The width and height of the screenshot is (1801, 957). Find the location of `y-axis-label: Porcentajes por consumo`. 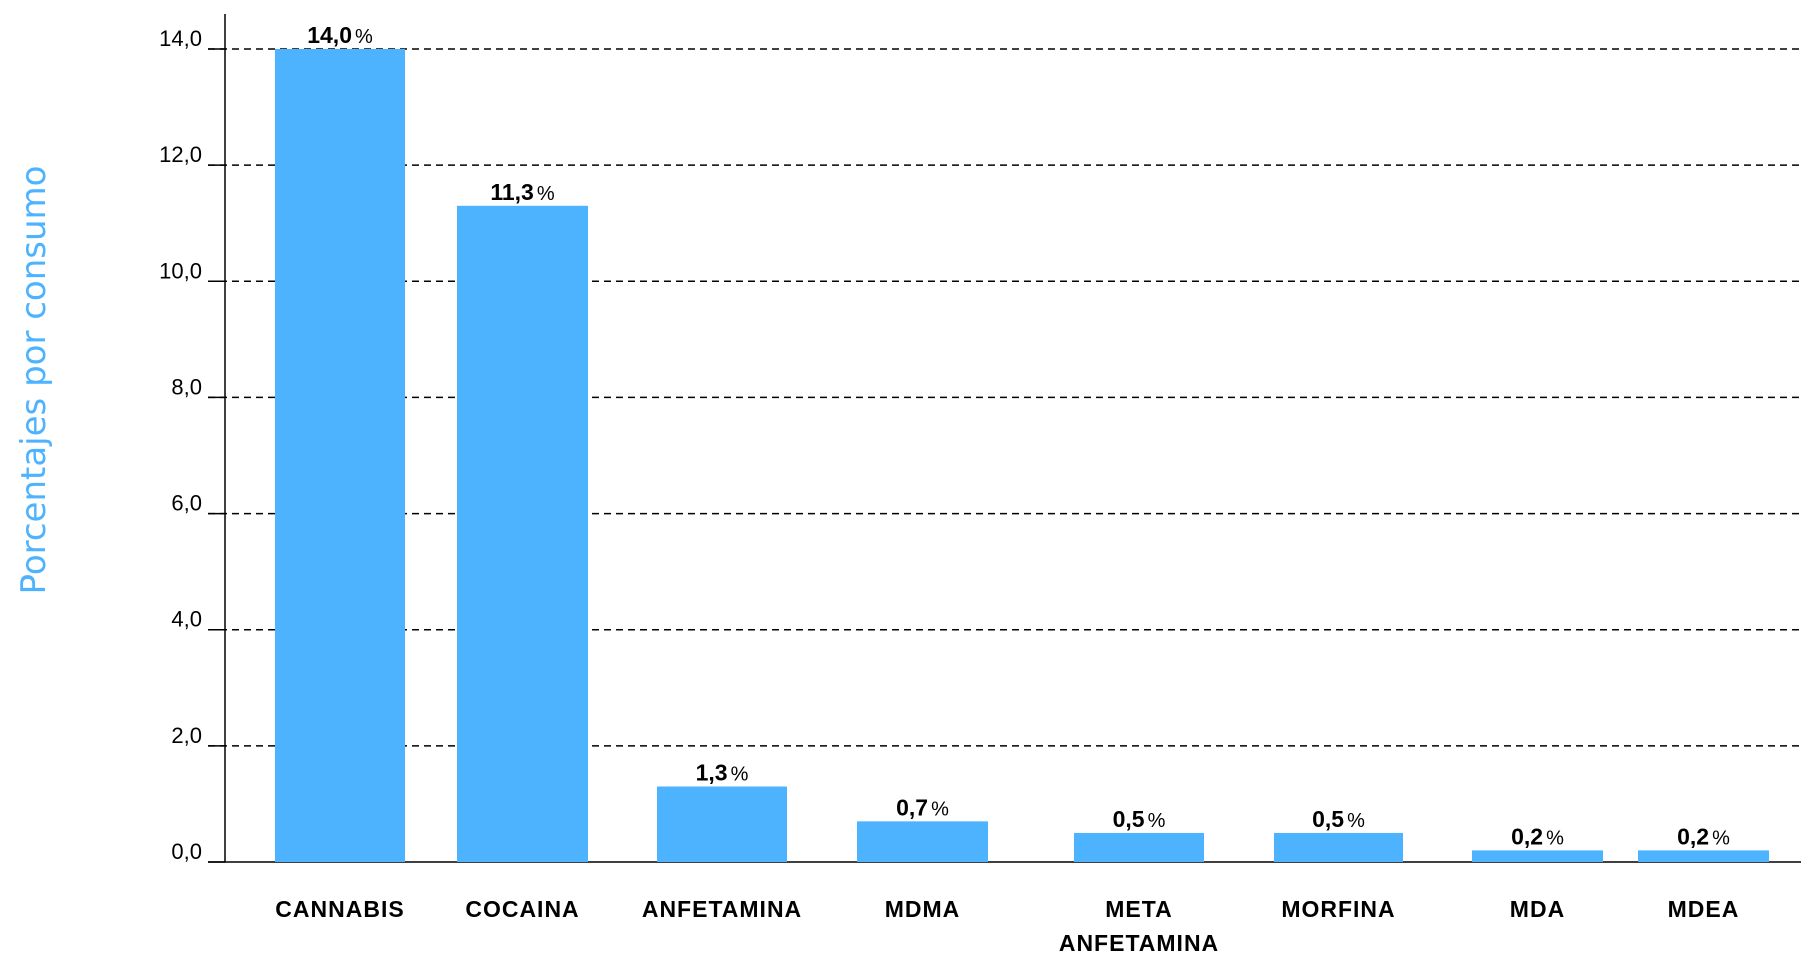

y-axis-label: Porcentajes por consumo is located at coordinates (34, 380).